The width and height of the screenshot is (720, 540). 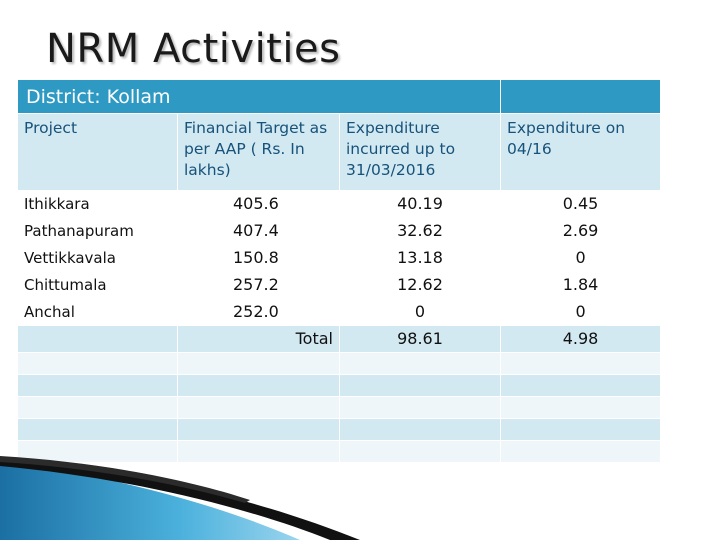 What do you see at coordinates (97, 339) in the screenshot?
I see `total-empty-cell` at bounding box center [97, 339].